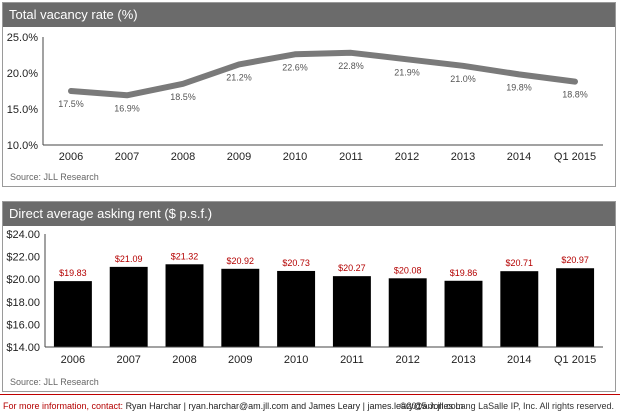 This screenshot has height=413, width=620. Describe the element at coordinates (519, 157) in the screenshot. I see `vacancy-x-tick-label: 2014` at that location.